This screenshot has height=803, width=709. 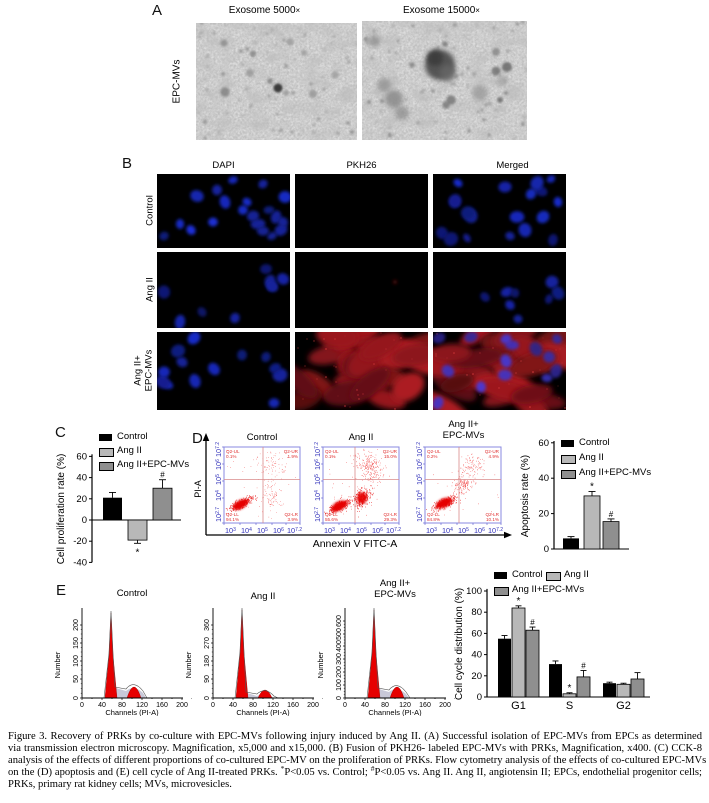 What do you see at coordinates (339, 634) in the screenshot?
I see `svg-text: 500` at bounding box center [339, 634].